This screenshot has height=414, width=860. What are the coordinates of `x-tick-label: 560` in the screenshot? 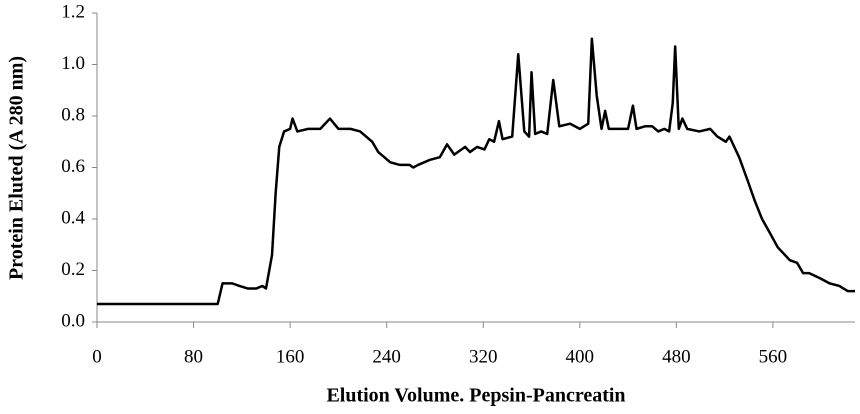 It's located at (773, 356).